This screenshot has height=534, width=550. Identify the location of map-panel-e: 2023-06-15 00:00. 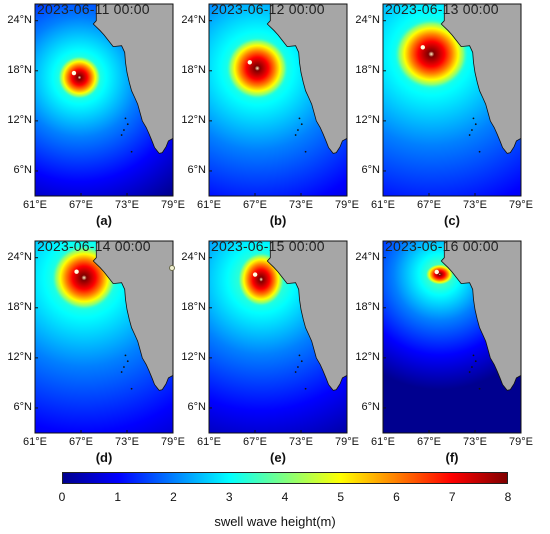
(278, 336).